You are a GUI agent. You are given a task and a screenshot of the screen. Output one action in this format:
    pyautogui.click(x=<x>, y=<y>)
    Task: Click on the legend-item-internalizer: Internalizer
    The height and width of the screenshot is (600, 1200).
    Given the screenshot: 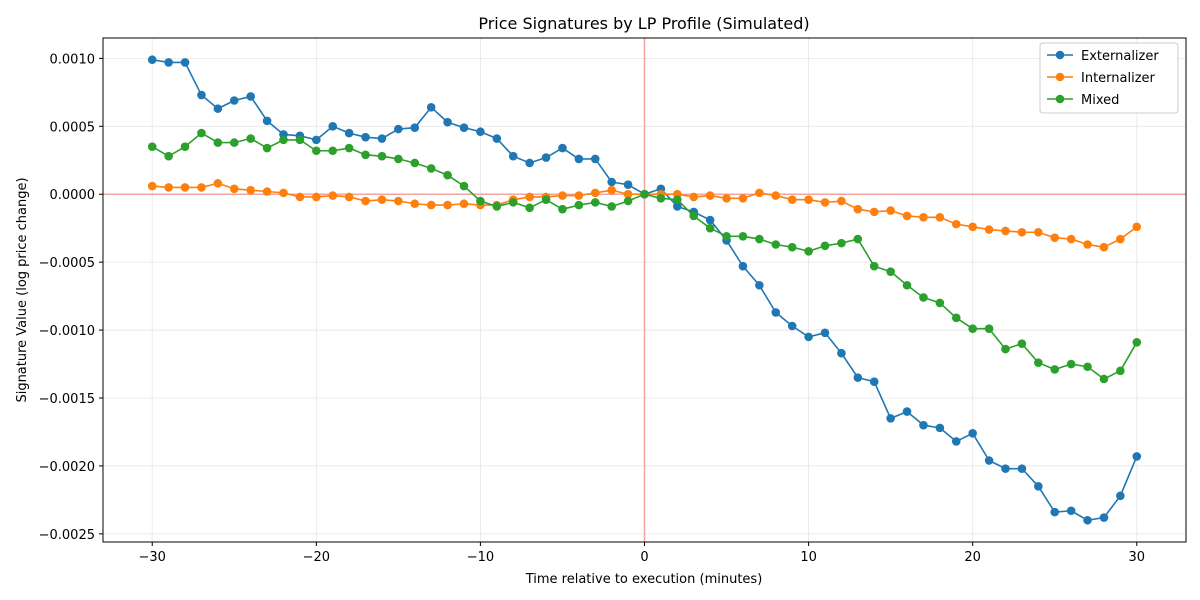 What is the action you would take?
    pyautogui.click(x=1101, y=78)
    